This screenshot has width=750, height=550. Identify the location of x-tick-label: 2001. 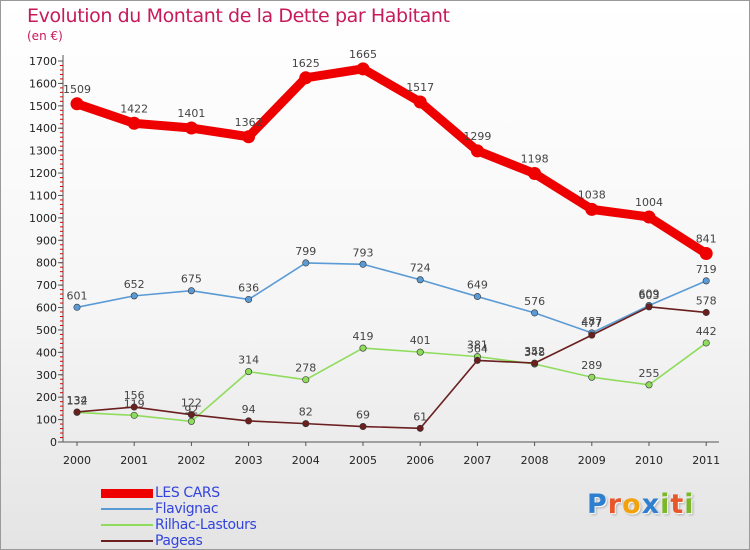
(134, 460).